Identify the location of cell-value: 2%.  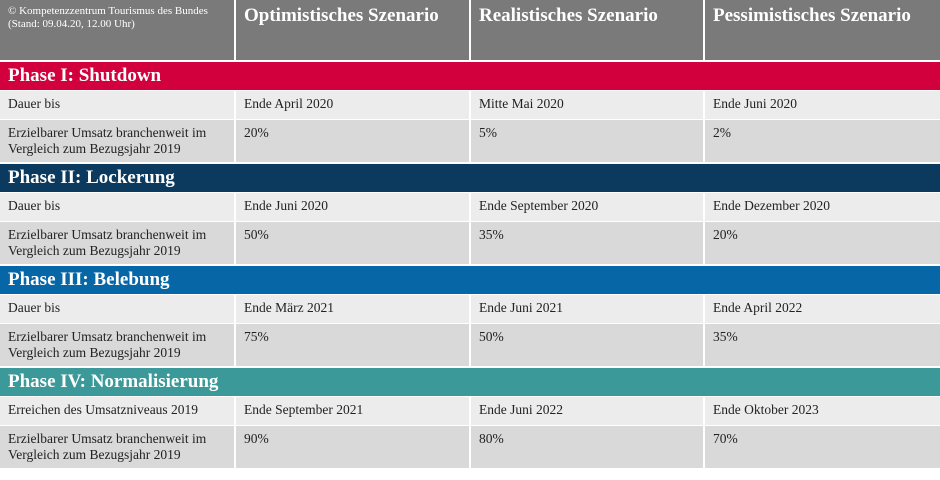
(822, 141).